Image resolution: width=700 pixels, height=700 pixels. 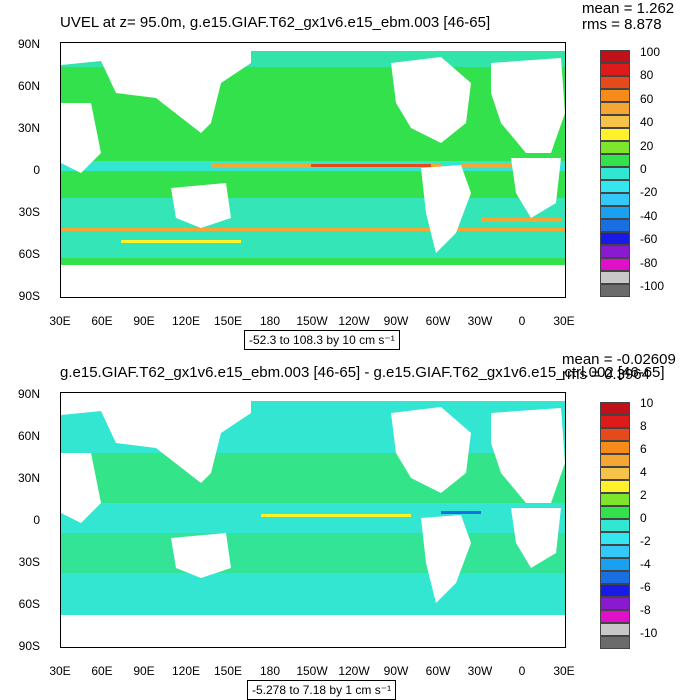 I want to click on rms-stat: rms = 8.878, so click(x=622, y=24).